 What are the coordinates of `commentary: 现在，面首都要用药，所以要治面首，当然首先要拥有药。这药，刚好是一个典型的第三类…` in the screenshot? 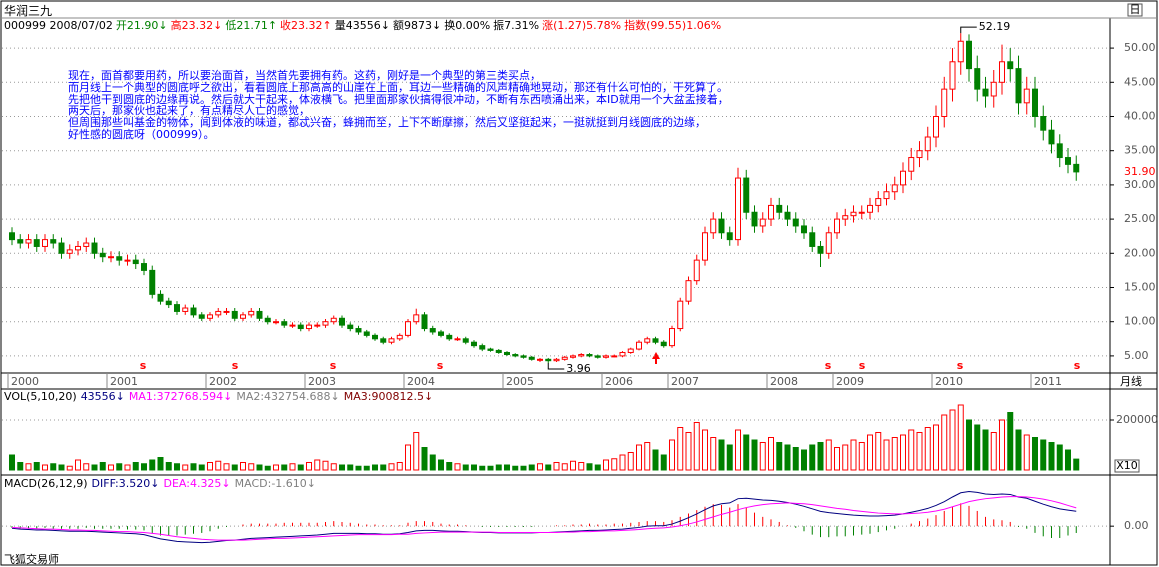 It's located at (398, 105).